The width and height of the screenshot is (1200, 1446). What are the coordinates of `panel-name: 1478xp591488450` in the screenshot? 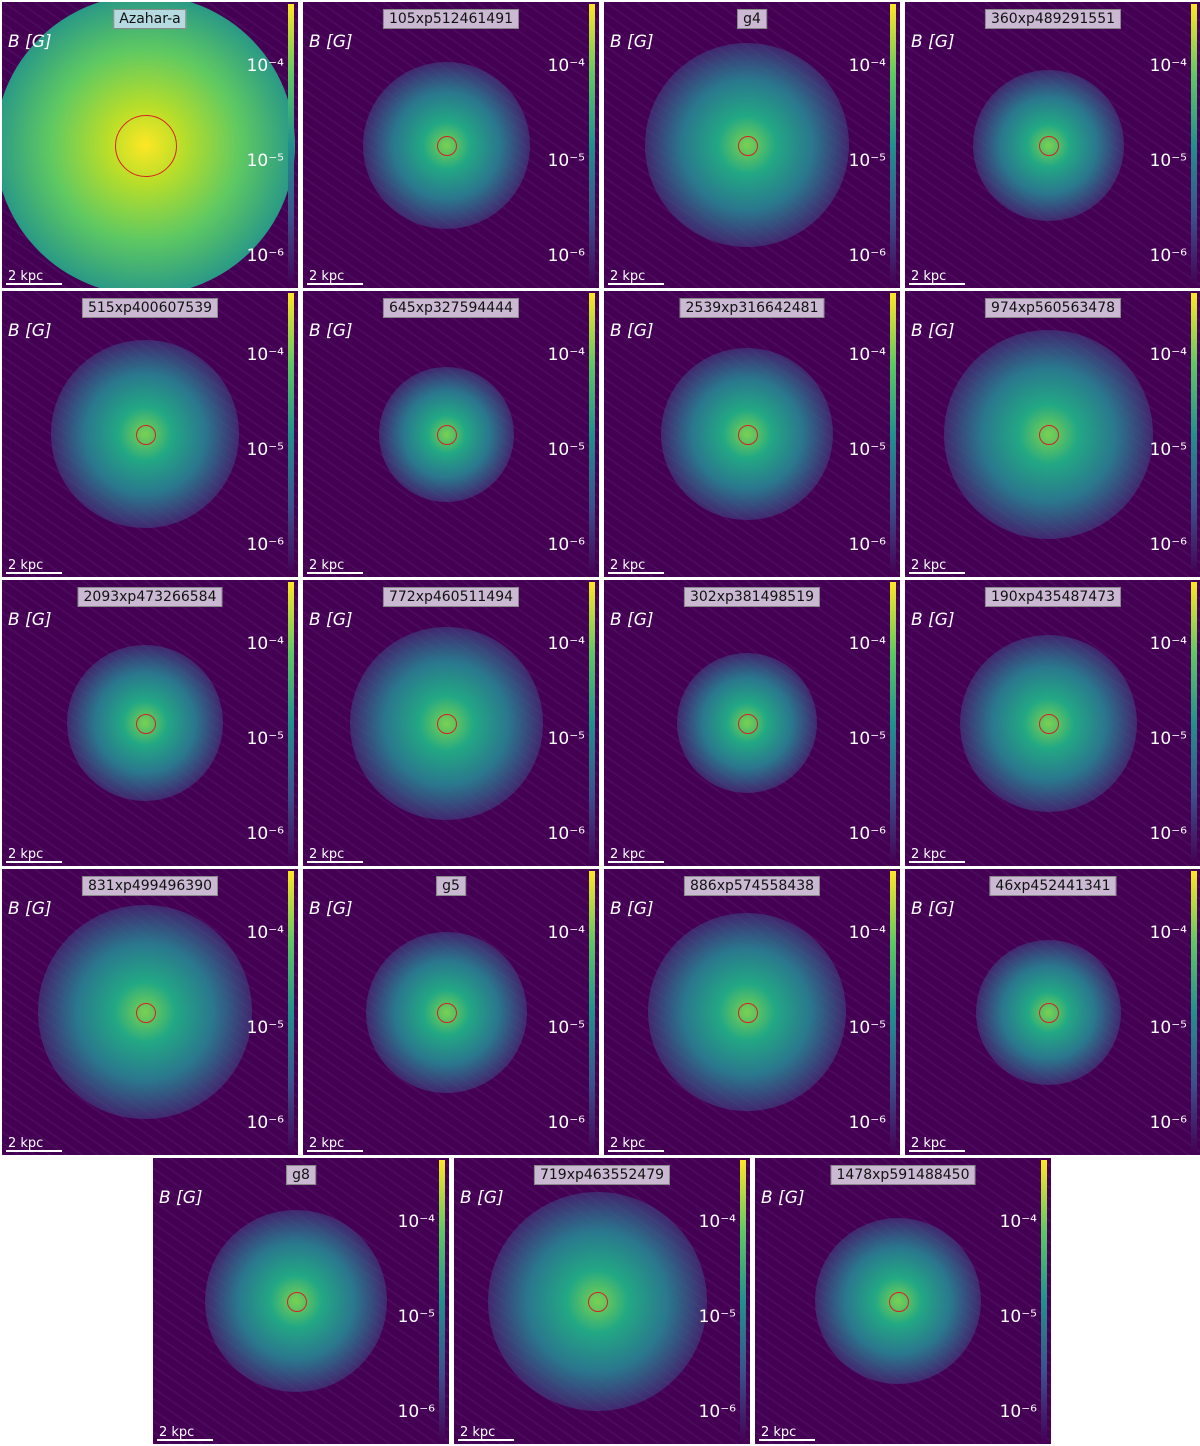 It's located at (903, 1175).